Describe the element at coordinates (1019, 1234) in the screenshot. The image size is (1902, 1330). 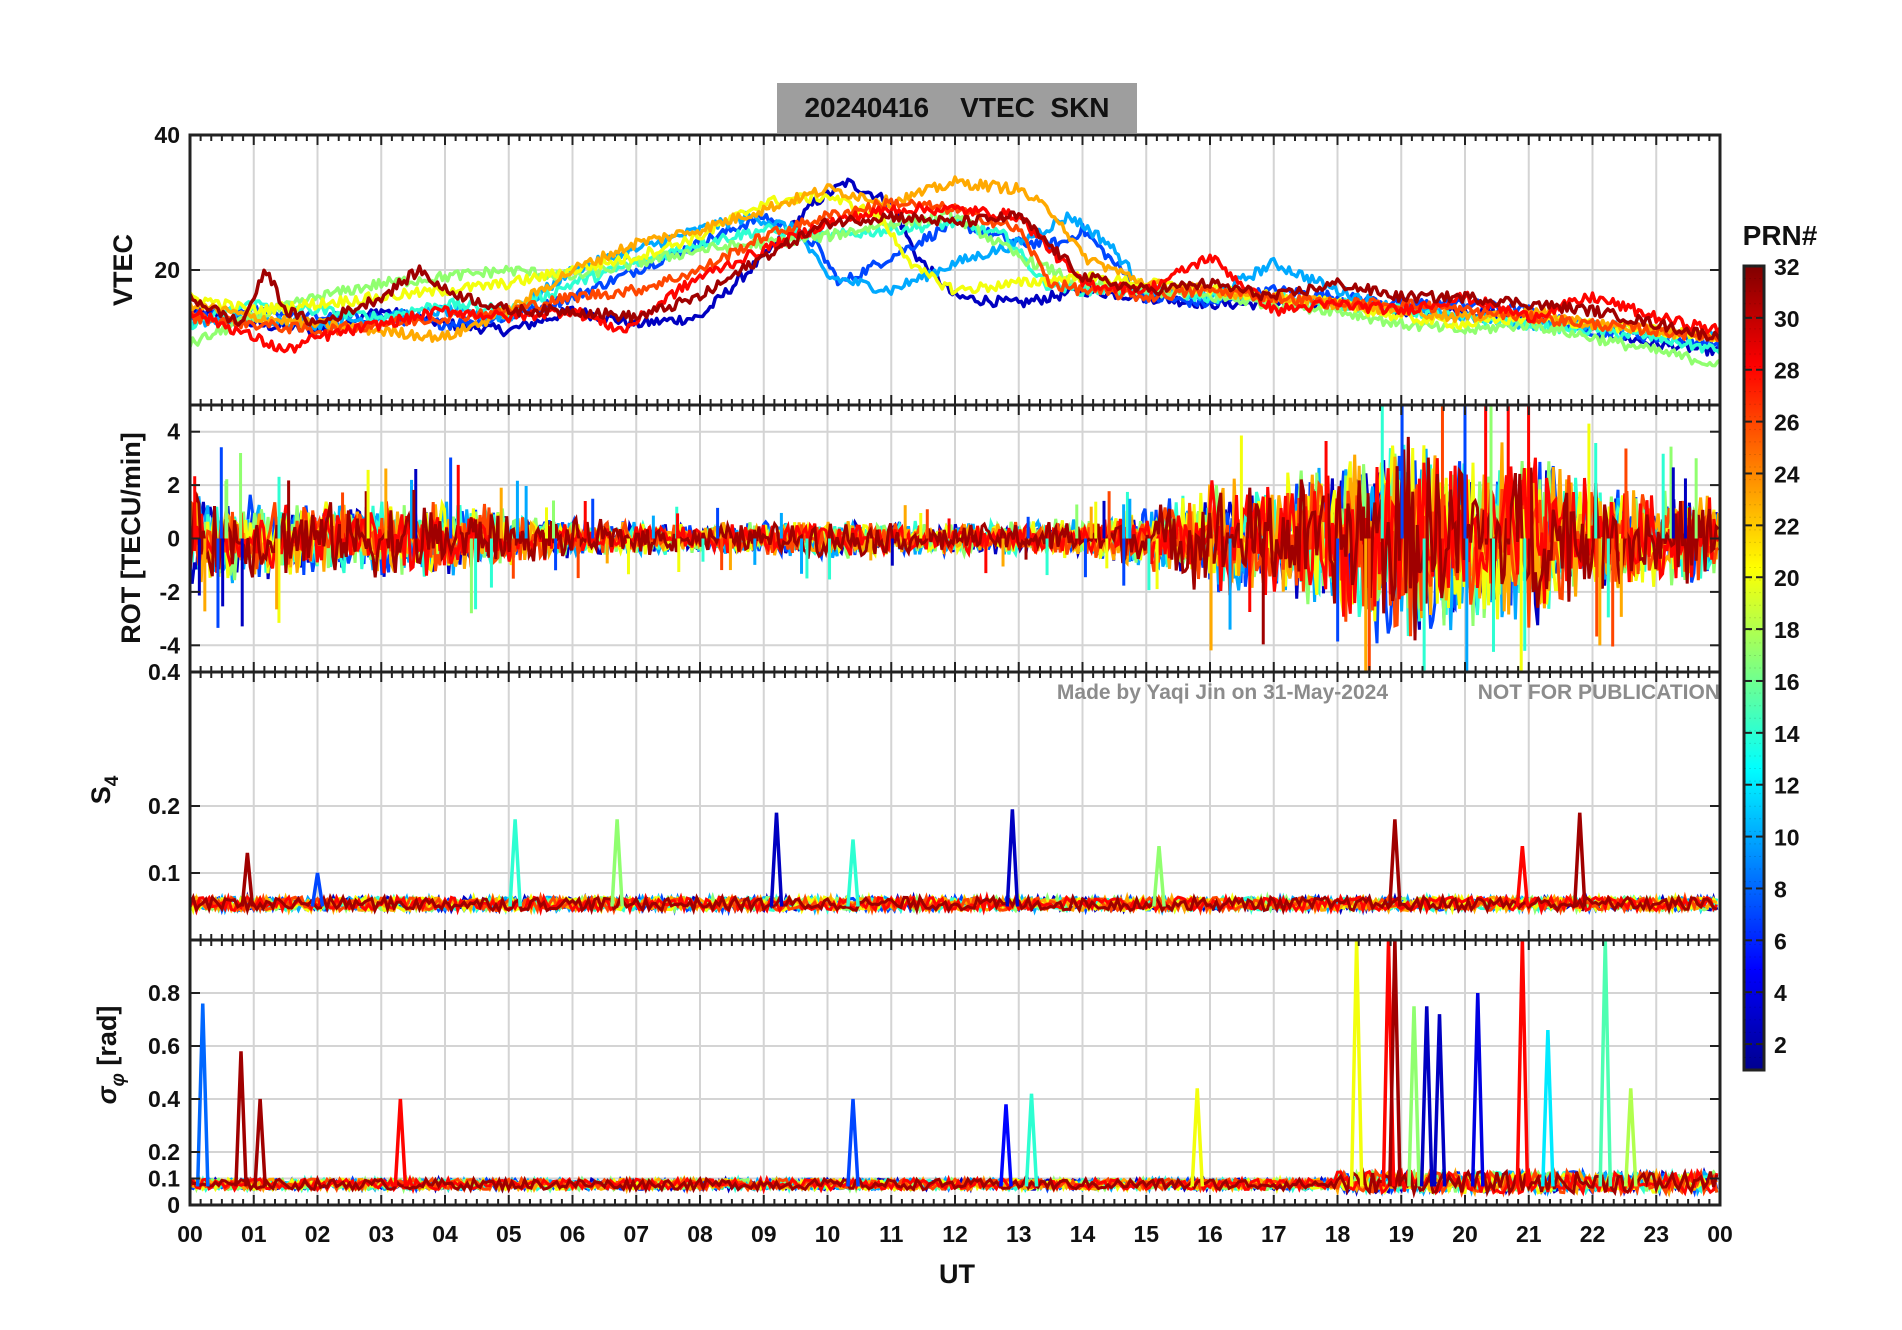
I see `x-tick-label: 13` at that location.